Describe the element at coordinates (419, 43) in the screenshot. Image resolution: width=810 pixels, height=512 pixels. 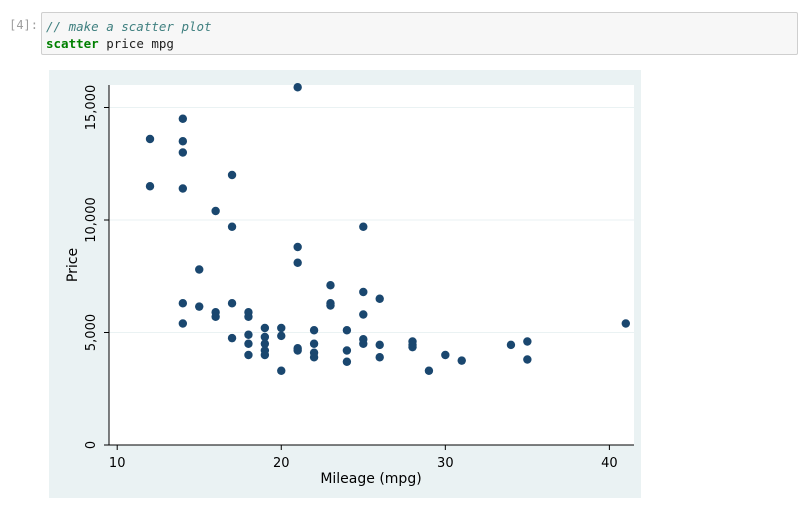
I see `code-line-command: scatter price mpg` at that location.